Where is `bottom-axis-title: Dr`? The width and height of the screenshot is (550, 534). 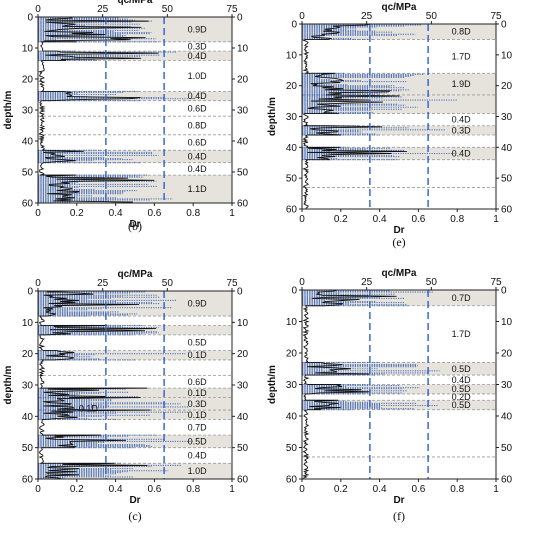 bottom-axis-title: Dr is located at coordinates (134, 500).